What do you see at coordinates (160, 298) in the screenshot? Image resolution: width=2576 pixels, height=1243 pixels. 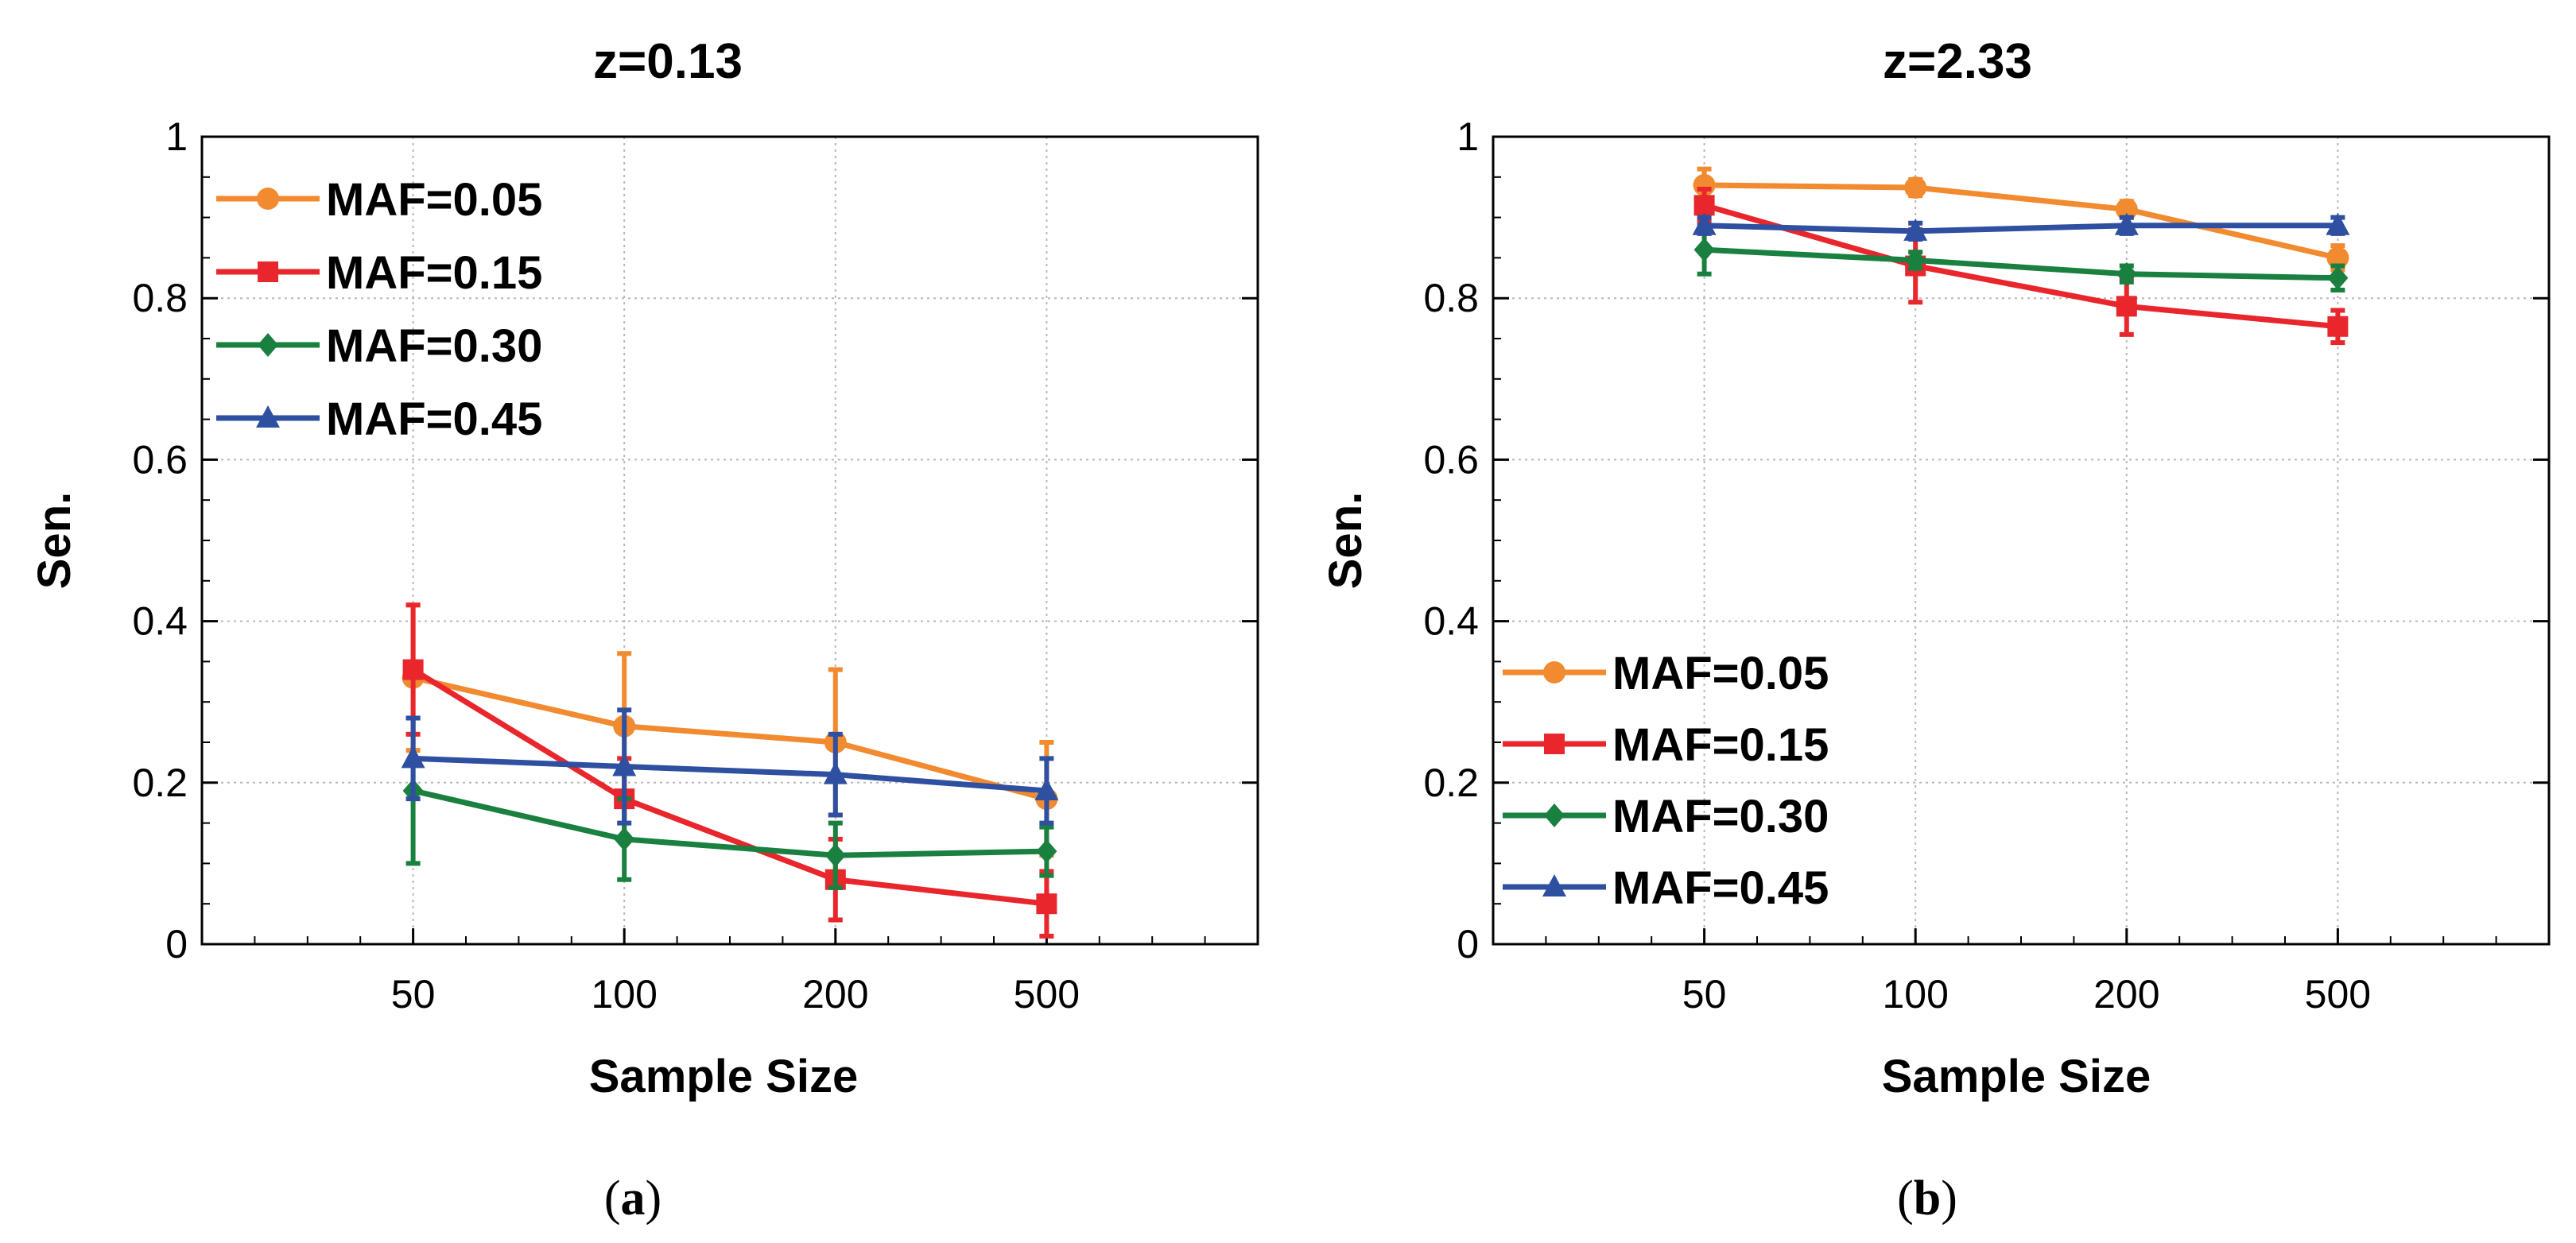 I see `chart-a-ytick-label-4: 0.8` at bounding box center [160, 298].